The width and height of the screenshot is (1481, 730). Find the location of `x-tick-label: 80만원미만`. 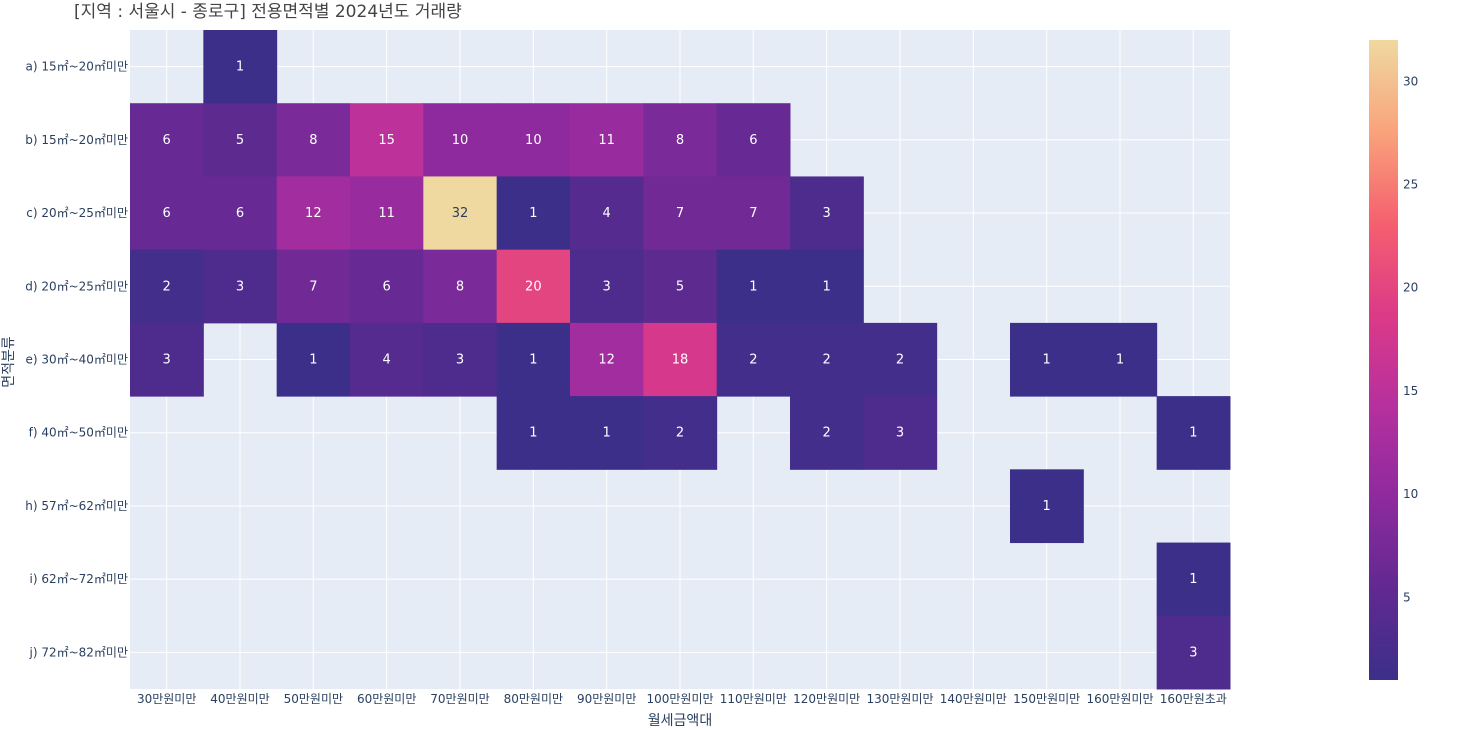

x-tick-label: 80만원미만 is located at coordinates (533, 699).